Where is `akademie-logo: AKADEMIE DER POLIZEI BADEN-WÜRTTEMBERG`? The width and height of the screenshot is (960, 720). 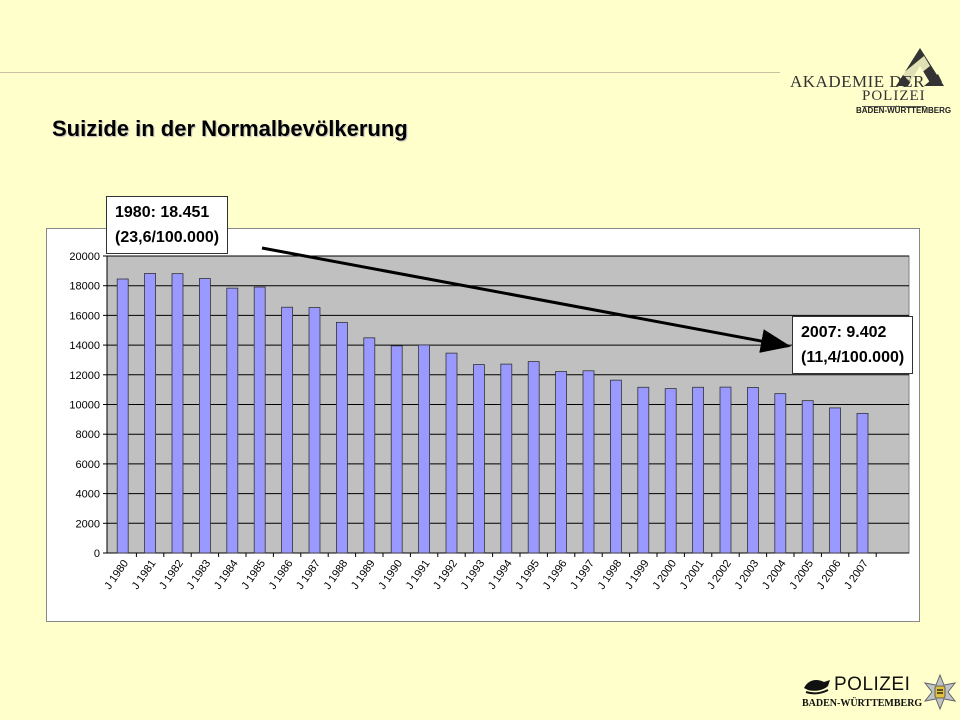 akademie-logo: AKADEMIE DER POLIZEI BADEN-WÜRTTEMBERG is located at coordinates (862, 84).